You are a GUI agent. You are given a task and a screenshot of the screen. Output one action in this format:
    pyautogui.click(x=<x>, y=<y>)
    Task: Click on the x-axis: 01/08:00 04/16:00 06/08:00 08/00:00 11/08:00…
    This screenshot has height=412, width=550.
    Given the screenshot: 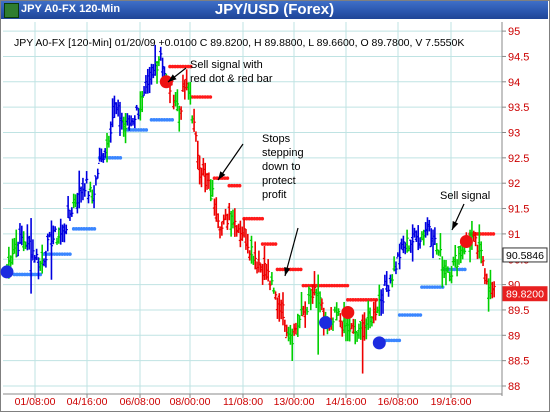 What is the action you would take?
    pyautogui.click(x=243, y=401)
    